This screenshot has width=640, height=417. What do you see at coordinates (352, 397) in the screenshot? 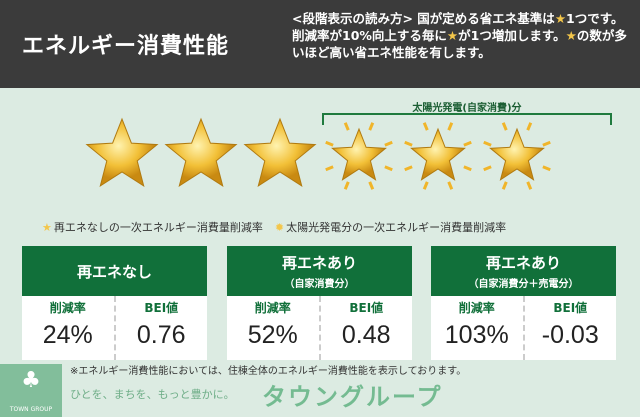
I see `watermark-brand: タウングループ` at bounding box center [352, 397].